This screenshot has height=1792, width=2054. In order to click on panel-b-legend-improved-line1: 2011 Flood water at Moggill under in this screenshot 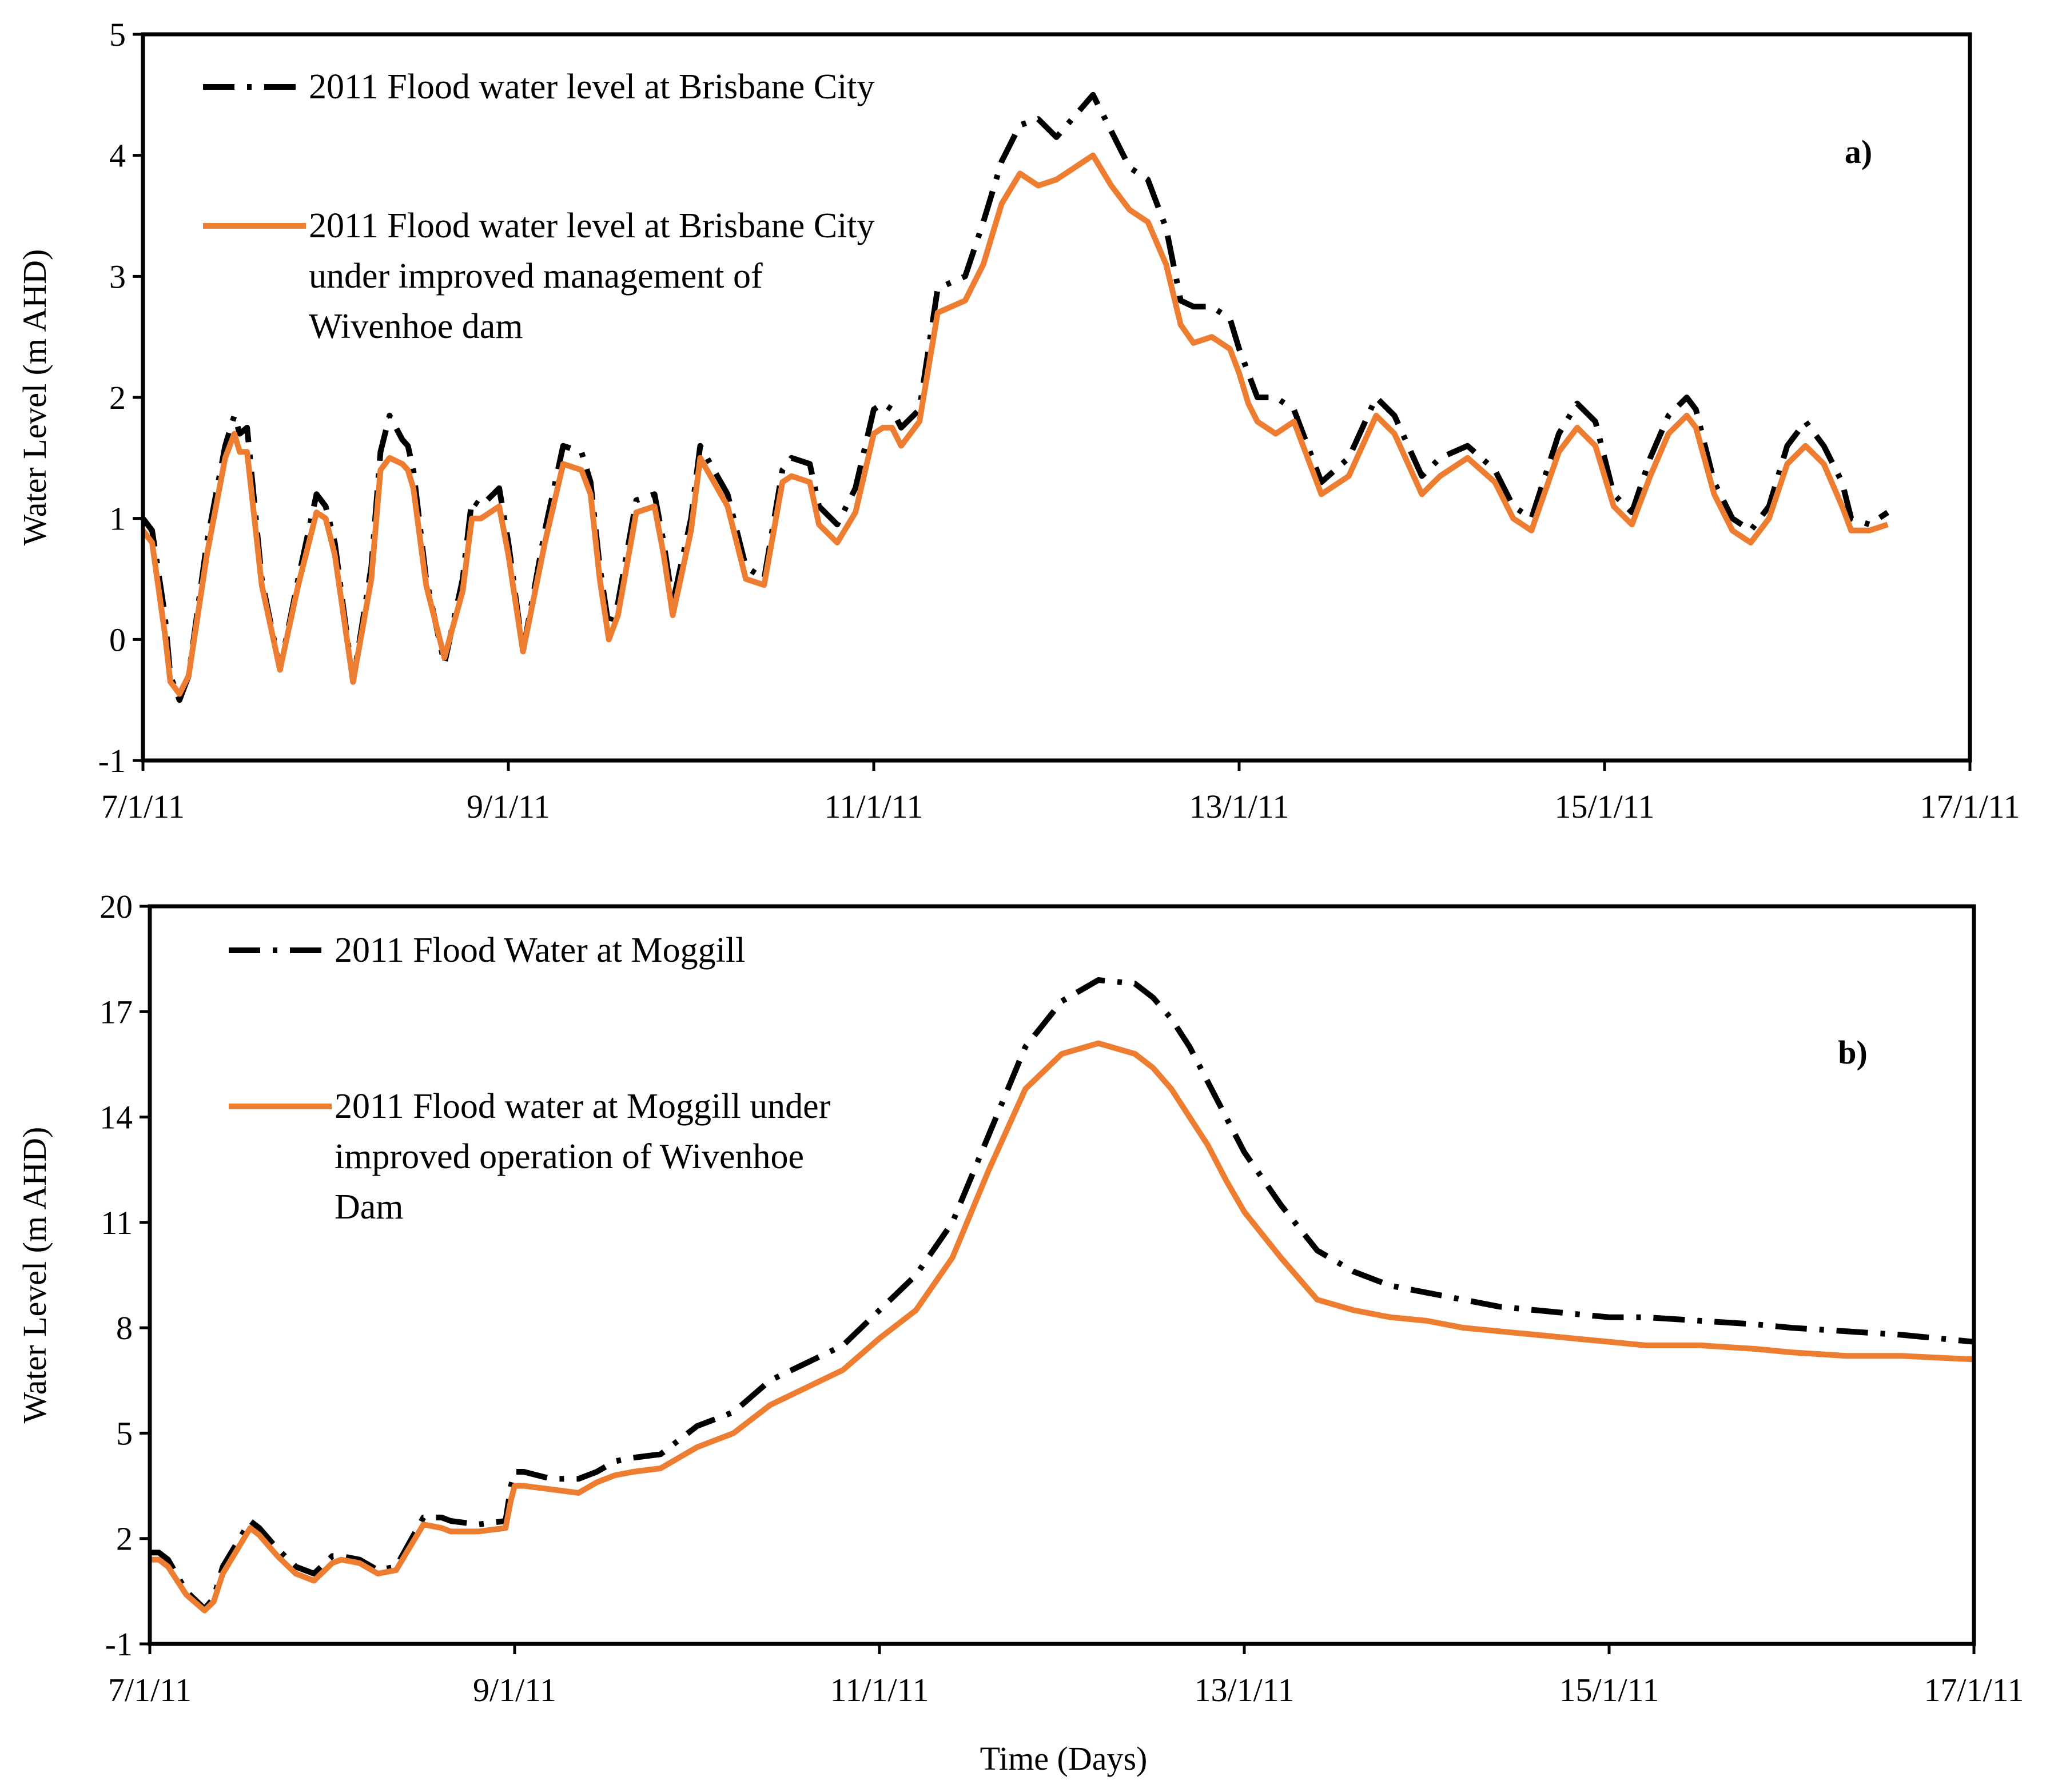, I will do `click(583, 1106)`.